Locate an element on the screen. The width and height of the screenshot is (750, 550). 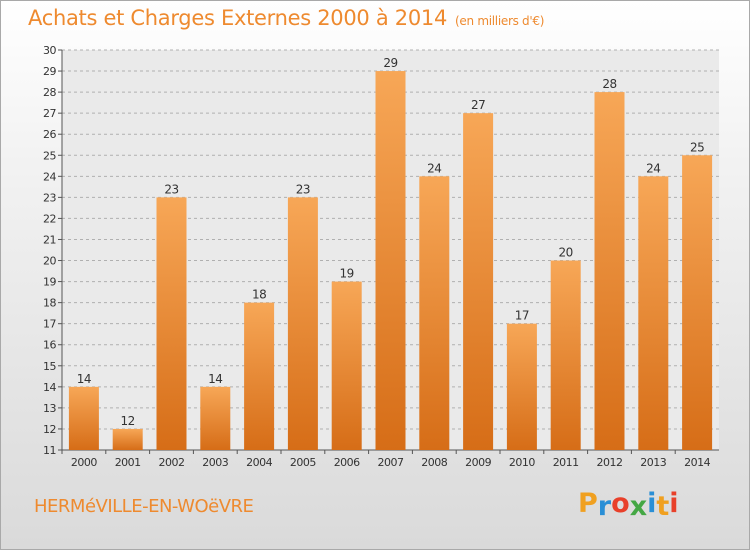
y-tick-label: 23 is located at coordinates (49, 197).